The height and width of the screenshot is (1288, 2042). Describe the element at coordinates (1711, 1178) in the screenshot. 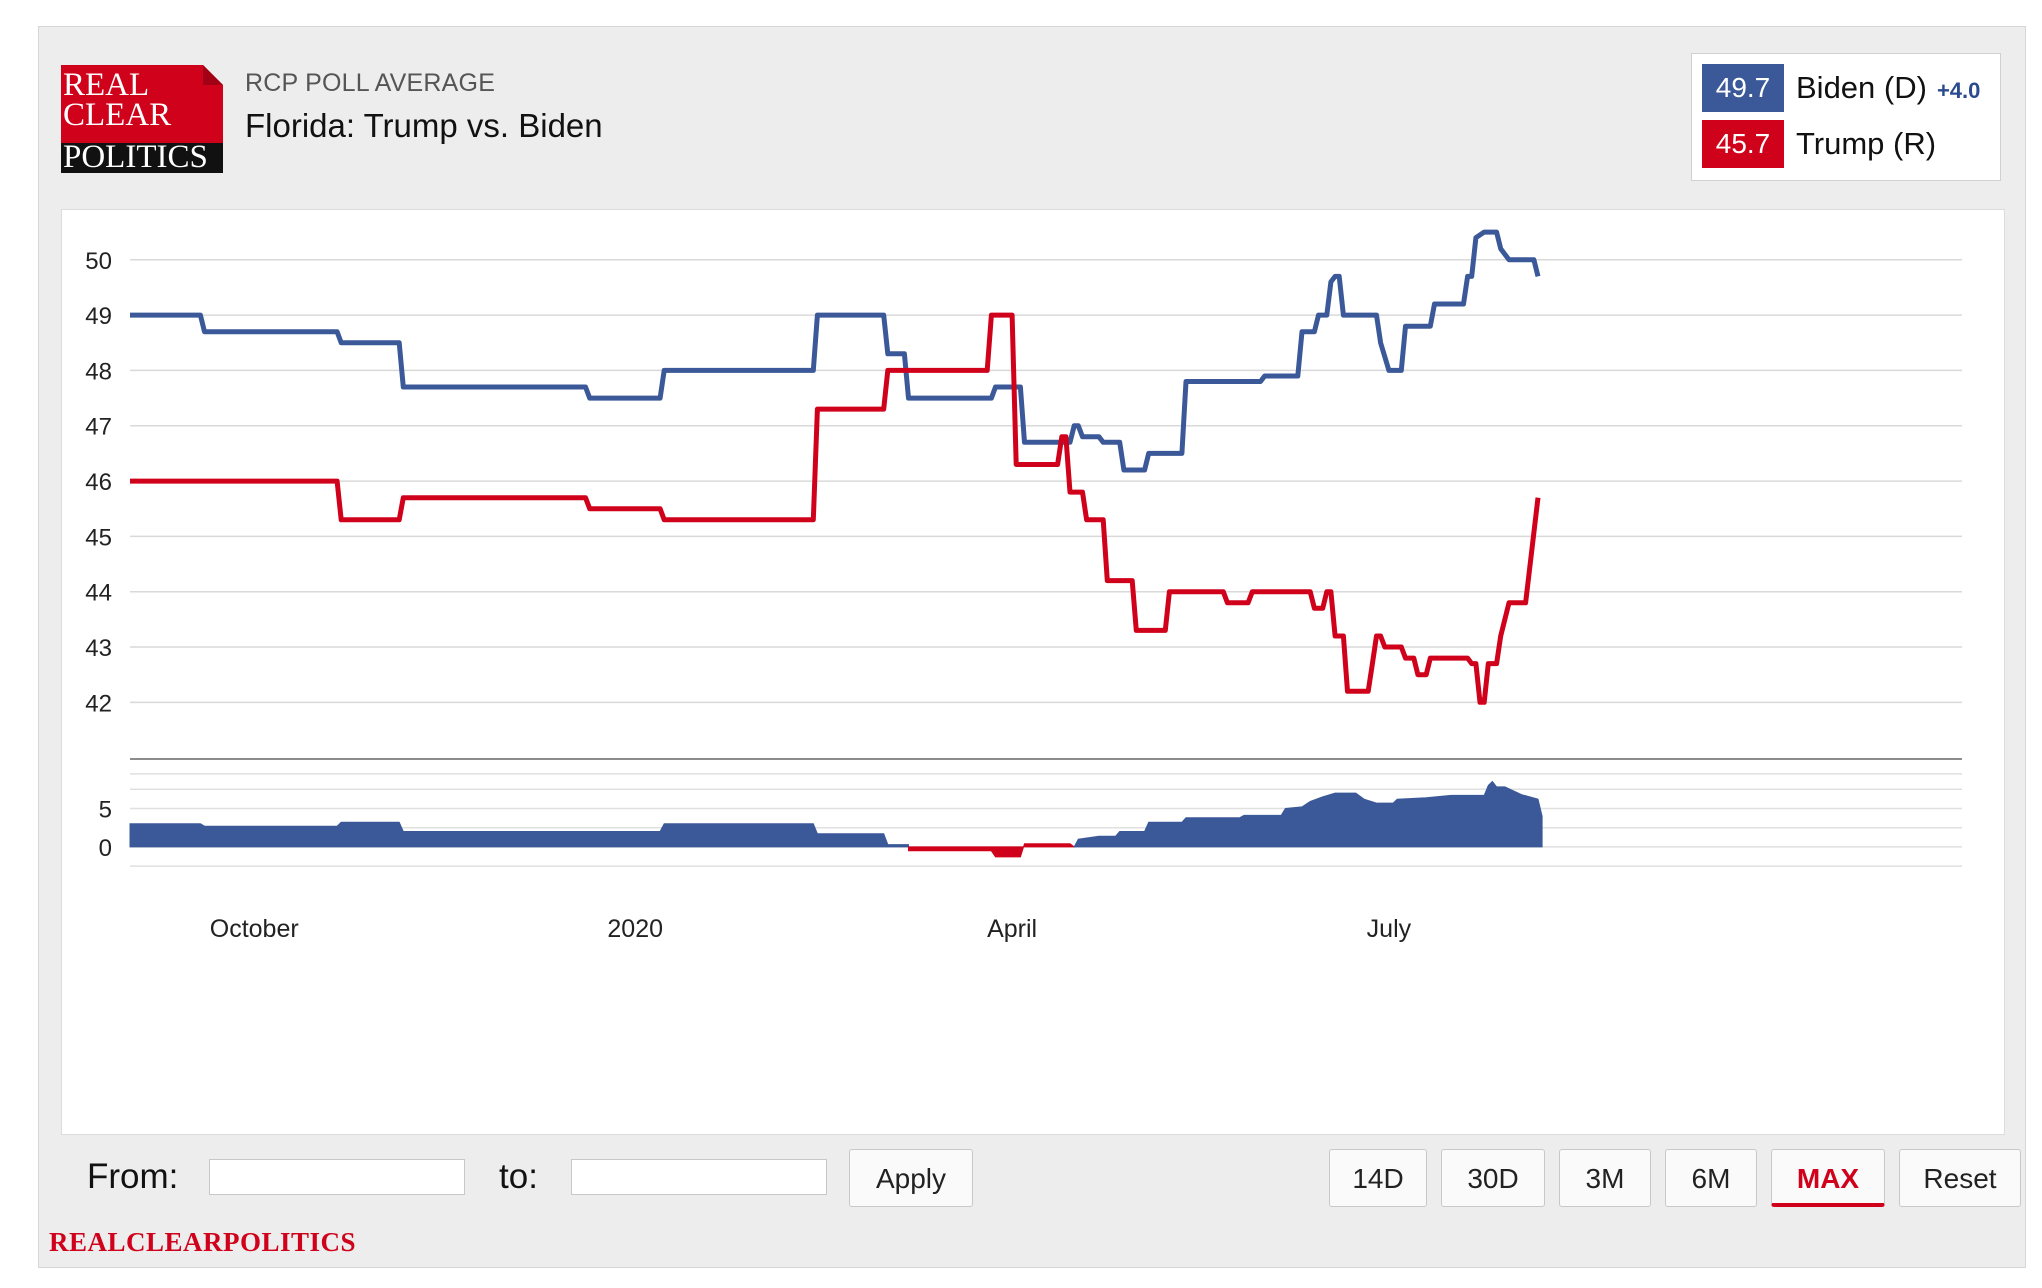

I see `range-button-6m: 6M` at that location.